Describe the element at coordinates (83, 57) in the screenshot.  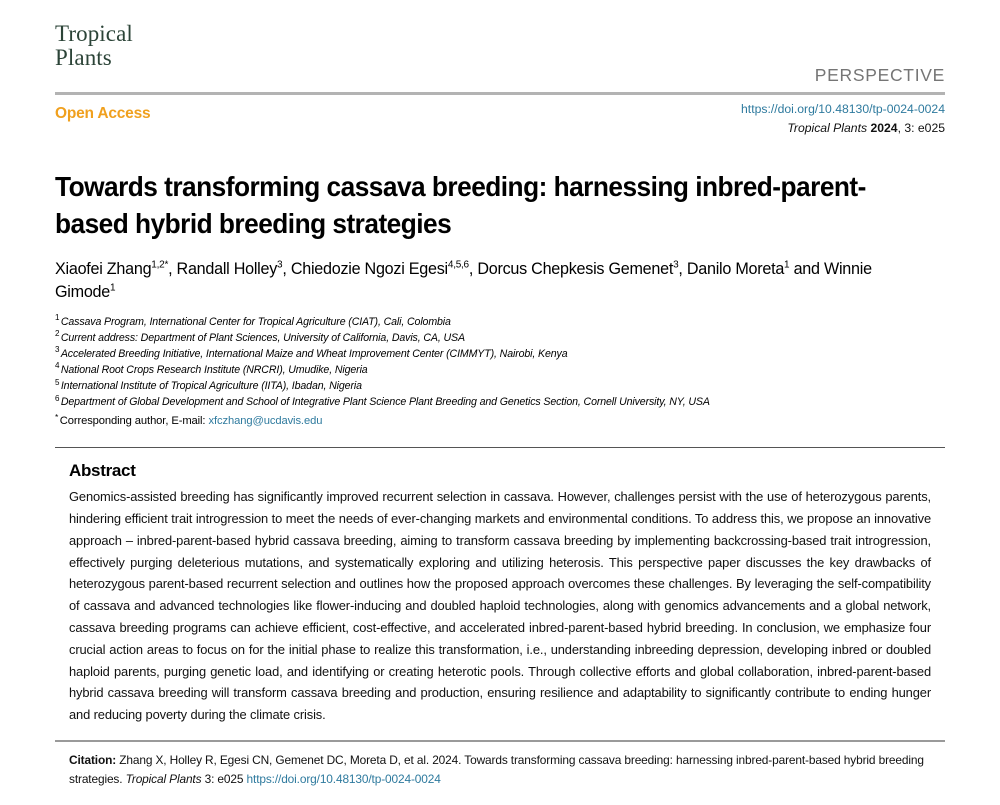
I see `journal-logo-line2: Plants` at that location.